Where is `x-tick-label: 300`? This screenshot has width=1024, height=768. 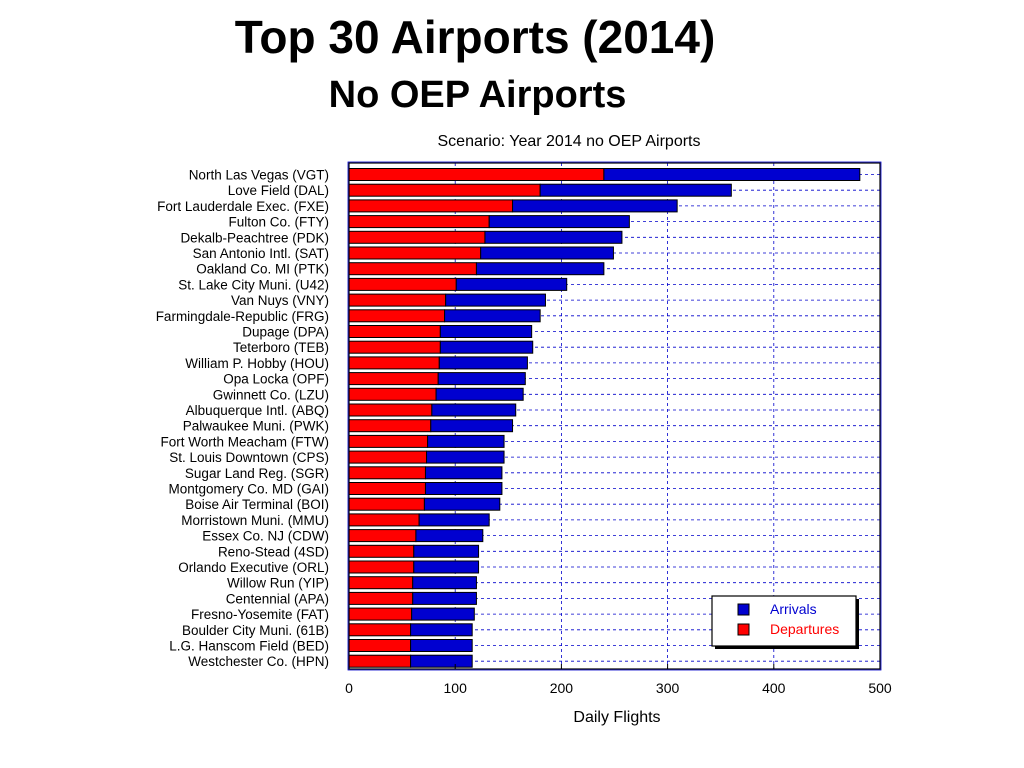 x-tick-label: 300 is located at coordinates (668, 688).